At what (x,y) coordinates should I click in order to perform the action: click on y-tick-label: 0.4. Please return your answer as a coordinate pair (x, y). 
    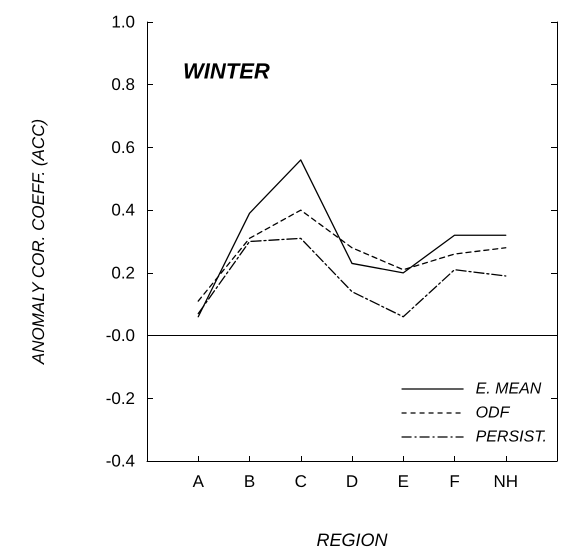
    Looking at the image, I should click on (123, 210).